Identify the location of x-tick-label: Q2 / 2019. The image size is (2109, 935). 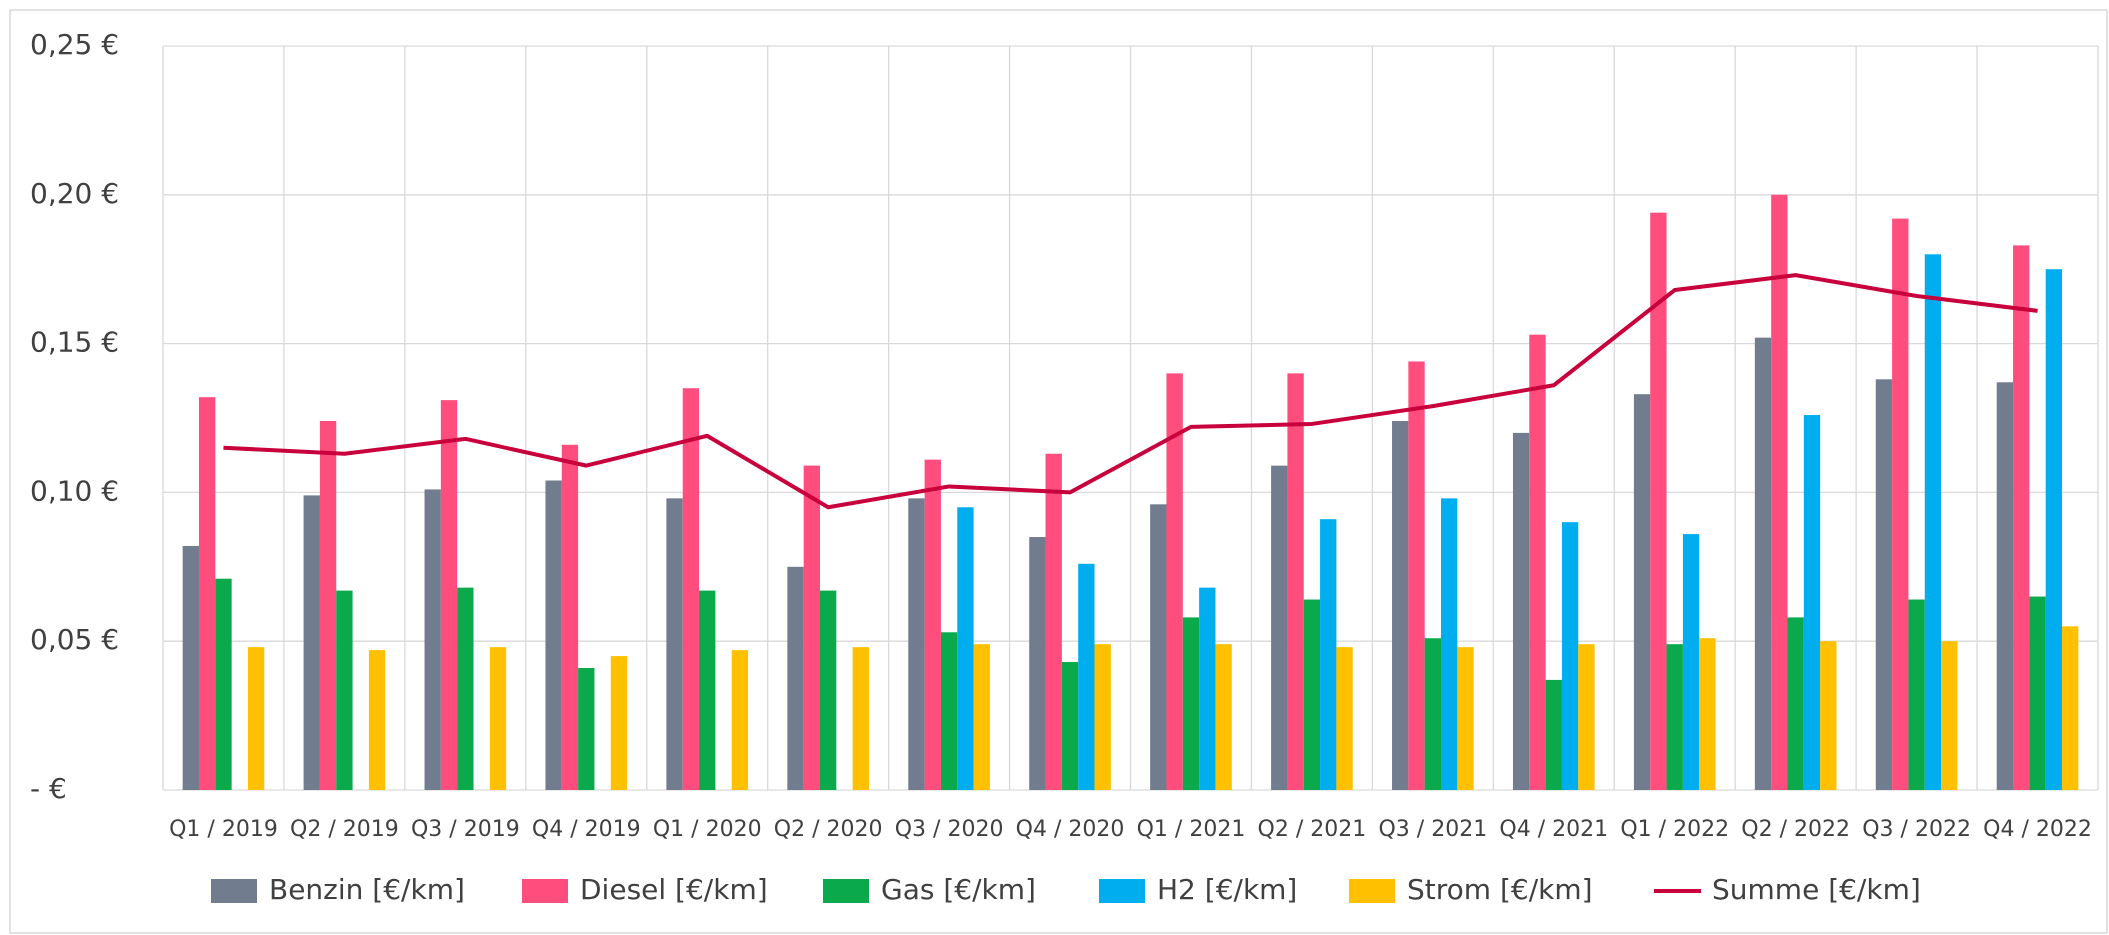
(344, 829).